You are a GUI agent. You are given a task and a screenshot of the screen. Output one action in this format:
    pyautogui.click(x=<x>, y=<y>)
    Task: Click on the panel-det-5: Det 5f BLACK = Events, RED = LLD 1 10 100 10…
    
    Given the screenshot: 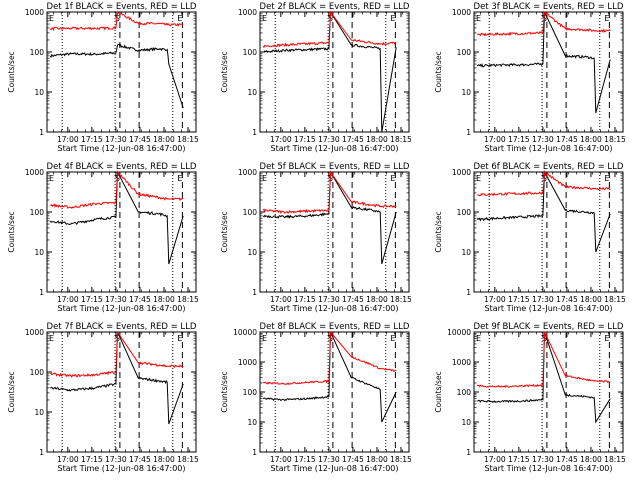 What is the action you would take?
    pyautogui.click(x=316, y=237)
    